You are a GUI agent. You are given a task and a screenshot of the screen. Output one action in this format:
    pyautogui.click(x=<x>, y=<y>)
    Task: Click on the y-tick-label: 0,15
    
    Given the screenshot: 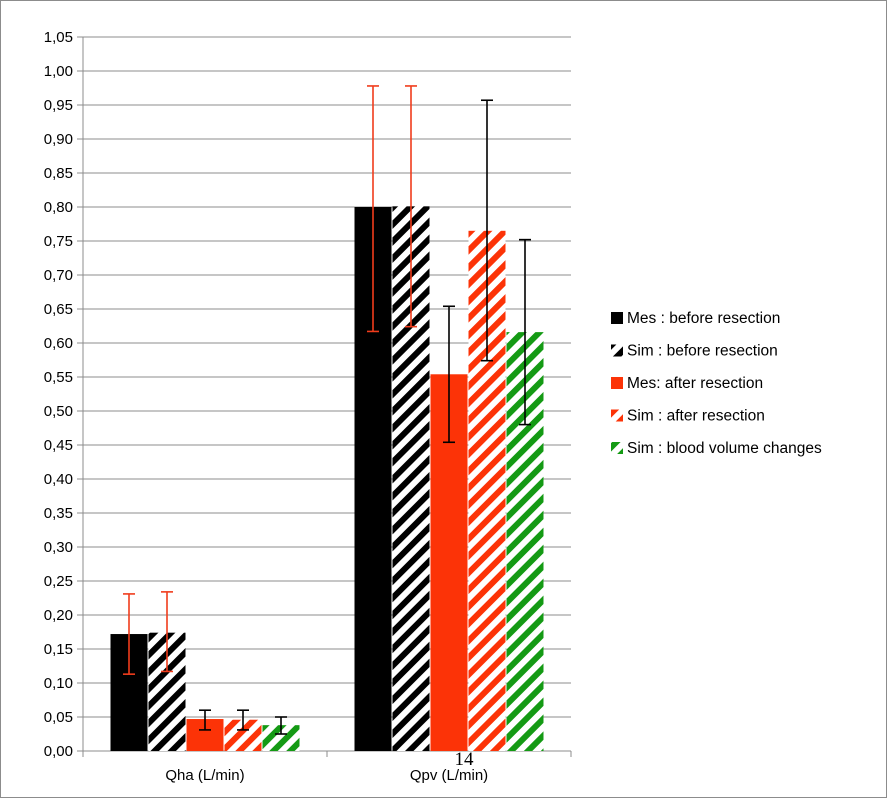 What is the action you would take?
    pyautogui.click(x=58, y=649)
    